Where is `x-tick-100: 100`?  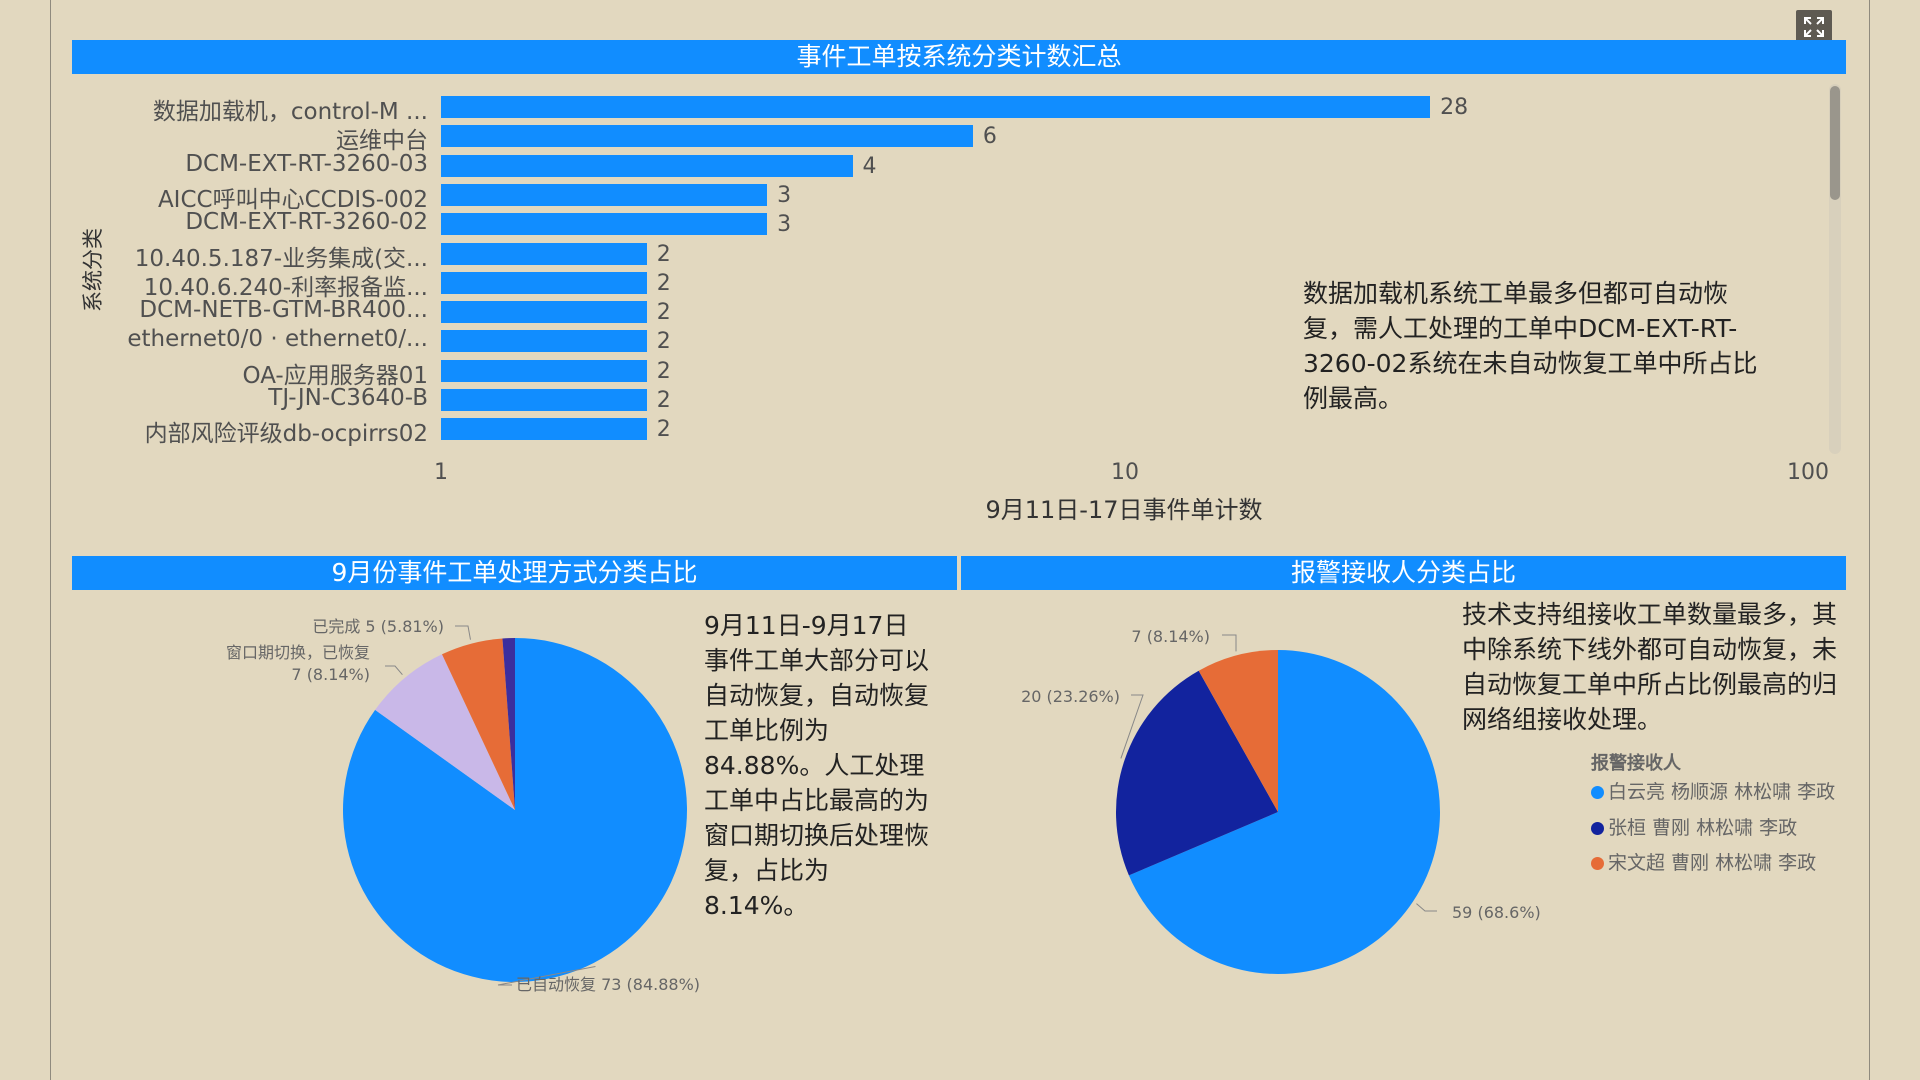
x-tick-100: 100 is located at coordinates (1808, 472).